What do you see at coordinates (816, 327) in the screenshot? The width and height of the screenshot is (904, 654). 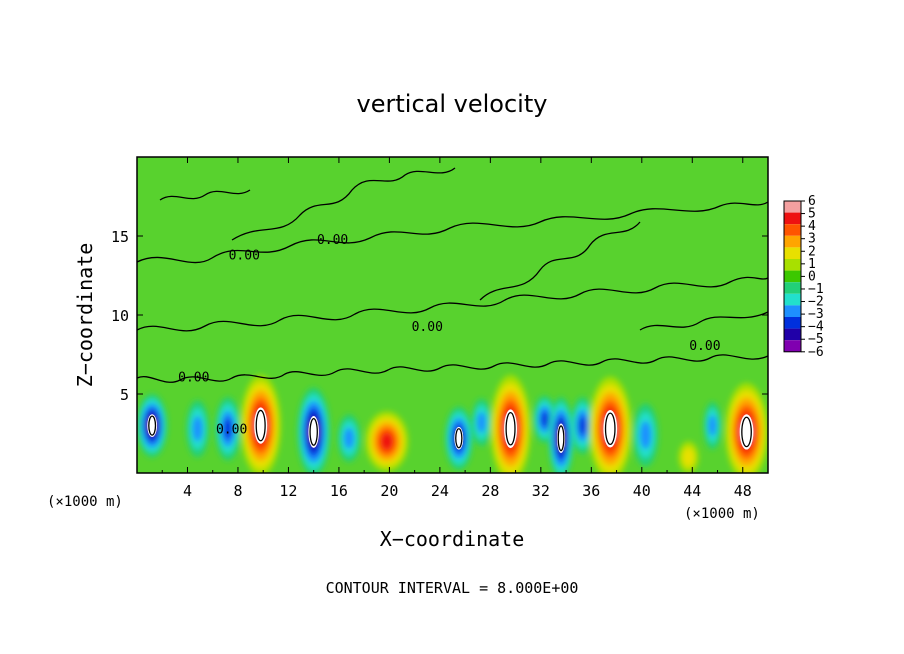 I see `colorbar-label: −4` at bounding box center [816, 327].